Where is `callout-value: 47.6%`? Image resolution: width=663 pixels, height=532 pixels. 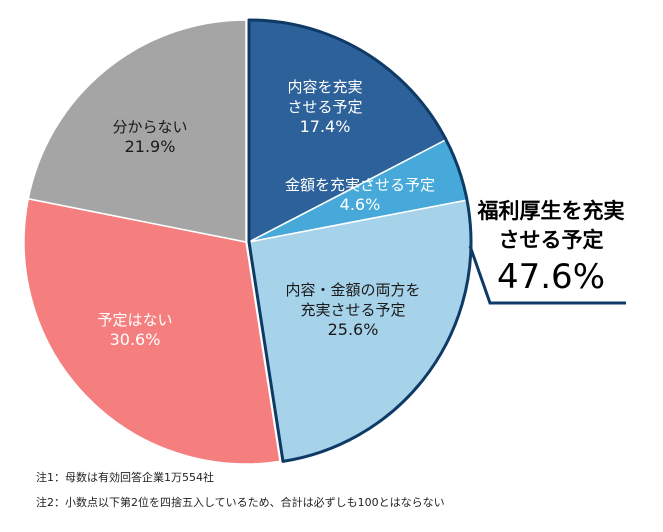 callout-value: 47.6% is located at coordinates (550, 277).